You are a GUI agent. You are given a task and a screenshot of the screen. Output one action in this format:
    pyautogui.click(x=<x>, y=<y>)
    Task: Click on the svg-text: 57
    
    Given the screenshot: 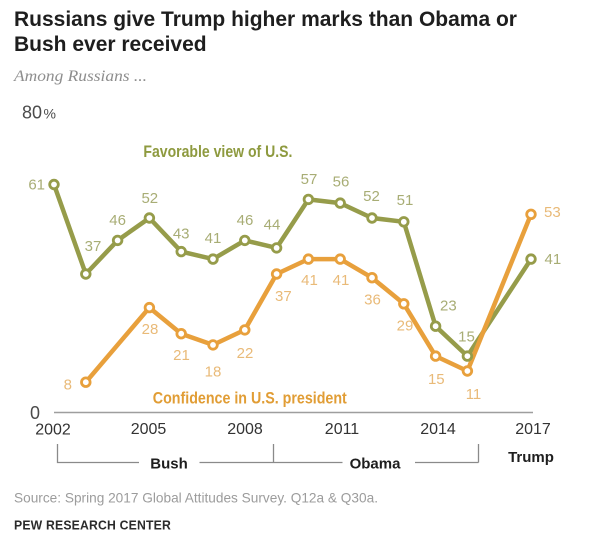 What is the action you would take?
    pyautogui.click(x=309, y=179)
    